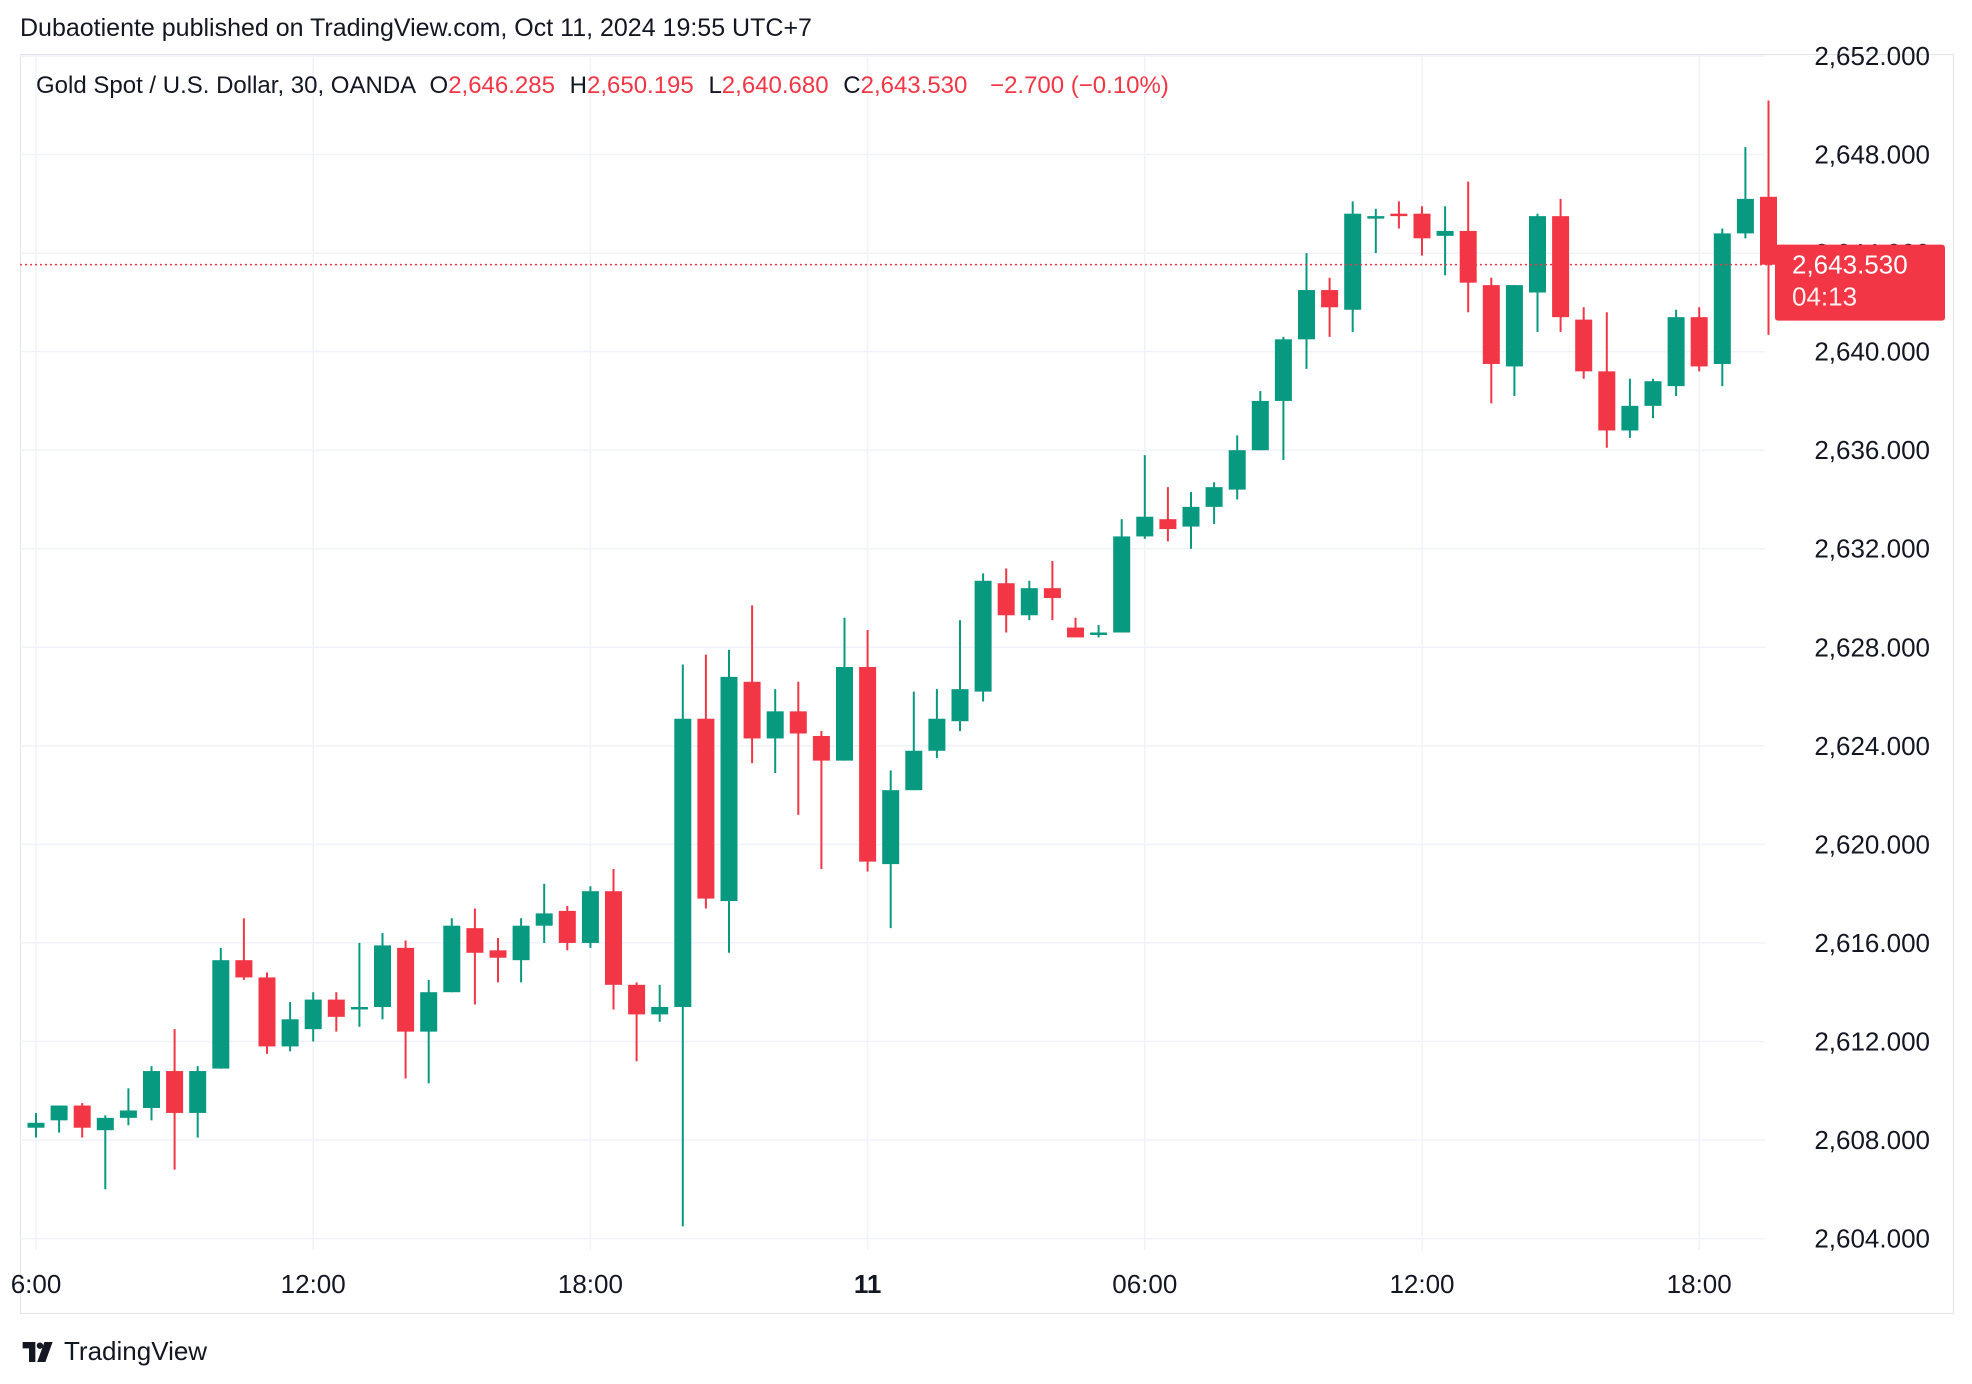 The image size is (1972, 1384). Describe the element at coordinates (225, 85) in the screenshot. I see `symbol-title: Gold Spot / U.S. Dollar, 30, OANDA` at that location.